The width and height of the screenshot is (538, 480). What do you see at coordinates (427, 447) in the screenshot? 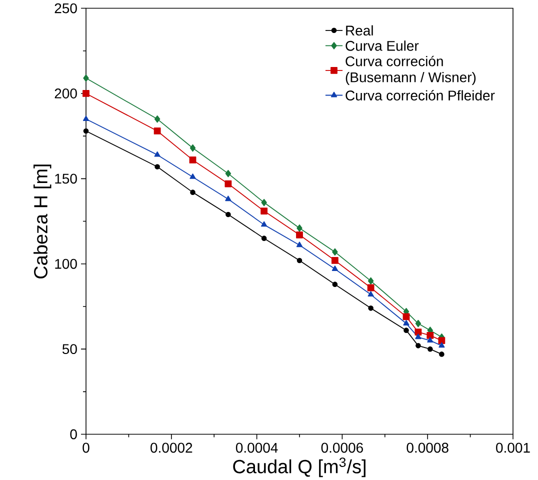
I see `x-tick-label: 0.0008` at bounding box center [427, 447].